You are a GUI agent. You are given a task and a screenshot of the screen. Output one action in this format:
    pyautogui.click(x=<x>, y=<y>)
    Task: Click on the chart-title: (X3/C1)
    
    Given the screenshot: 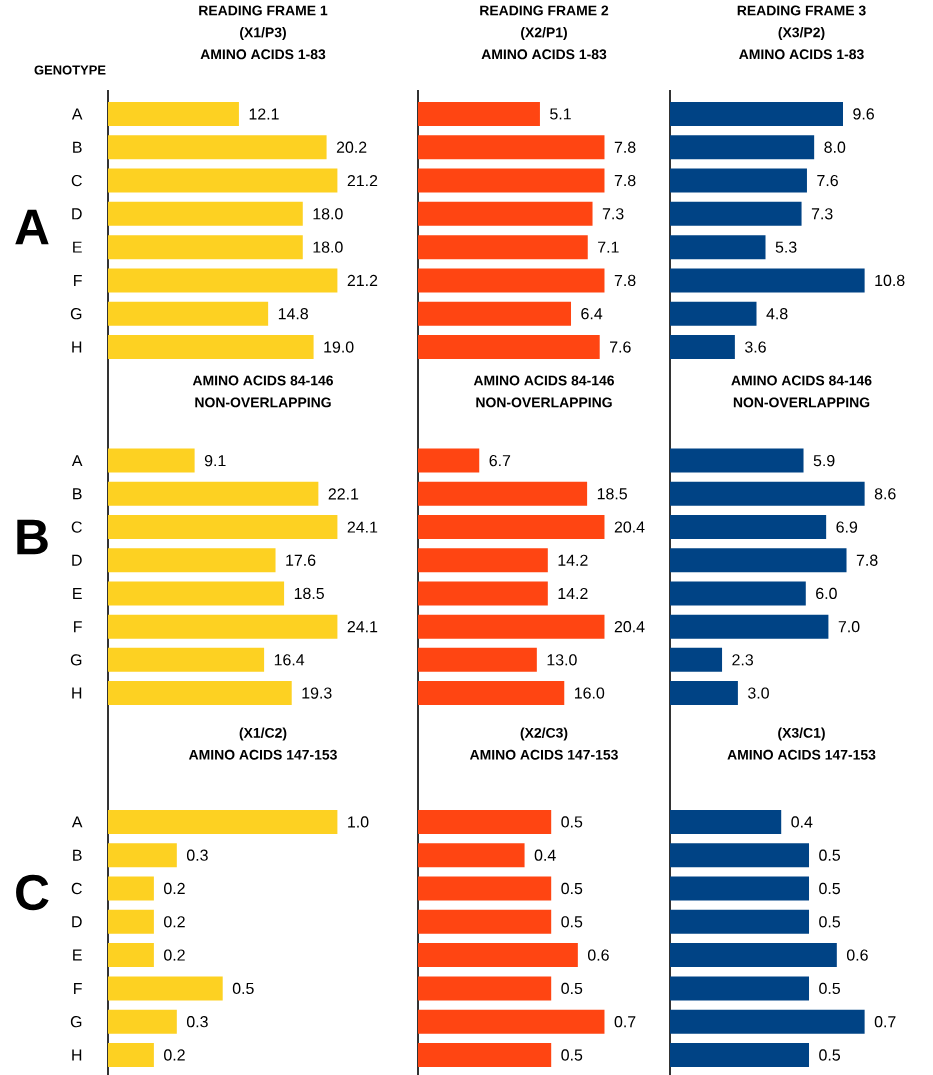 What is the action you would take?
    pyautogui.click(x=801, y=734)
    